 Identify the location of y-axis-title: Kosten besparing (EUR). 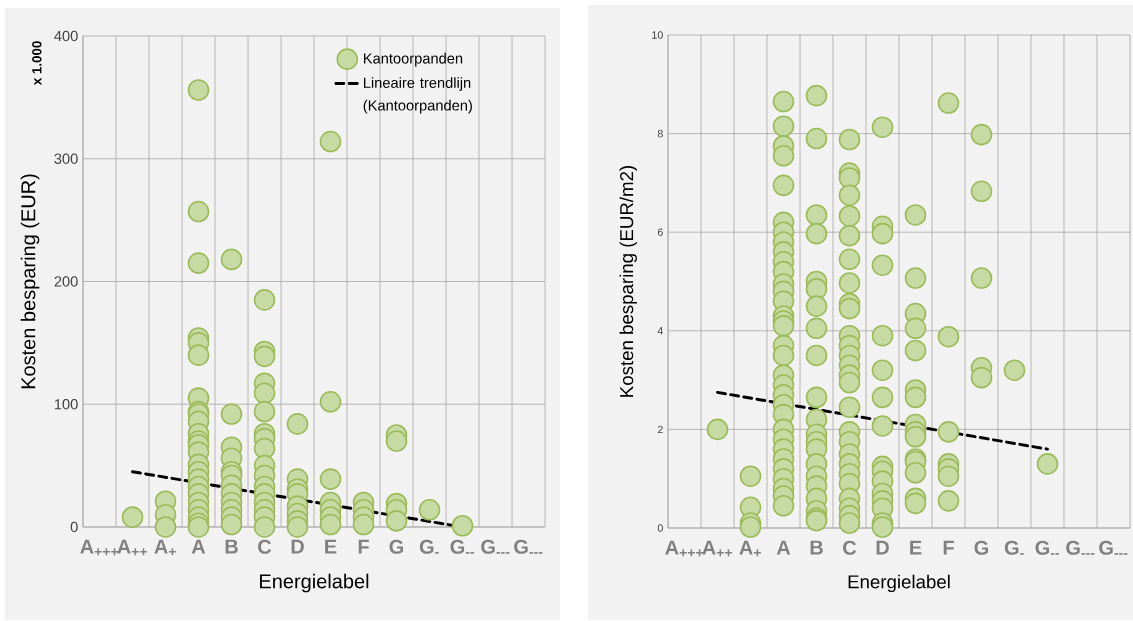
(30, 281).